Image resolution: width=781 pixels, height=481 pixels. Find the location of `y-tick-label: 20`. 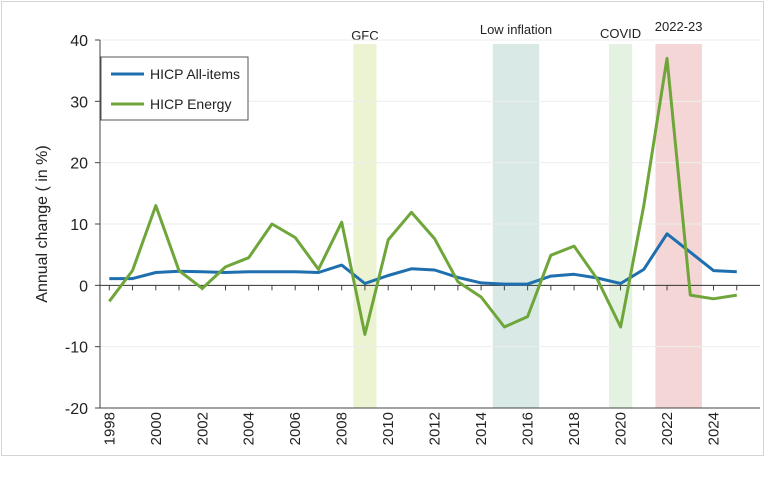

y-tick-label: 20 is located at coordinates (79, 164).